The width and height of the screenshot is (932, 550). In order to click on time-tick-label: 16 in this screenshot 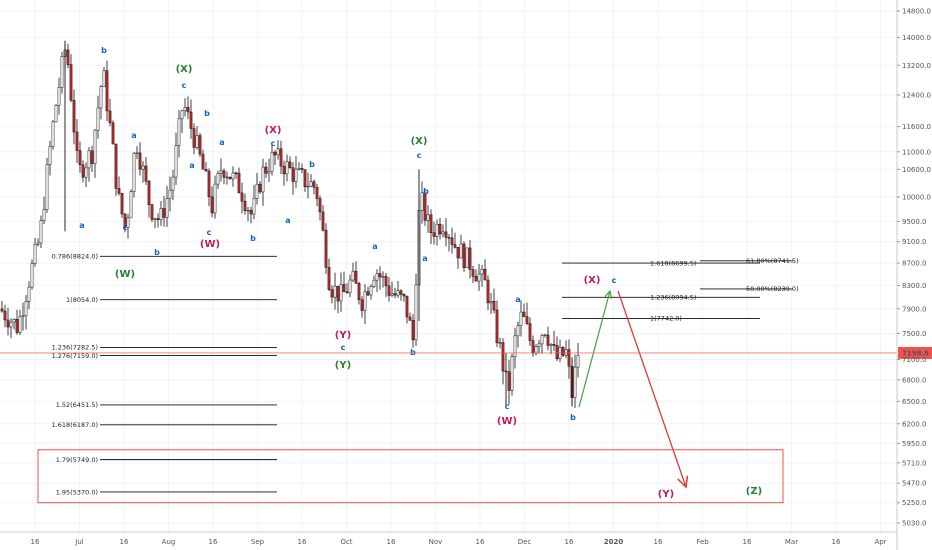, I will do `click(747, 542)`.